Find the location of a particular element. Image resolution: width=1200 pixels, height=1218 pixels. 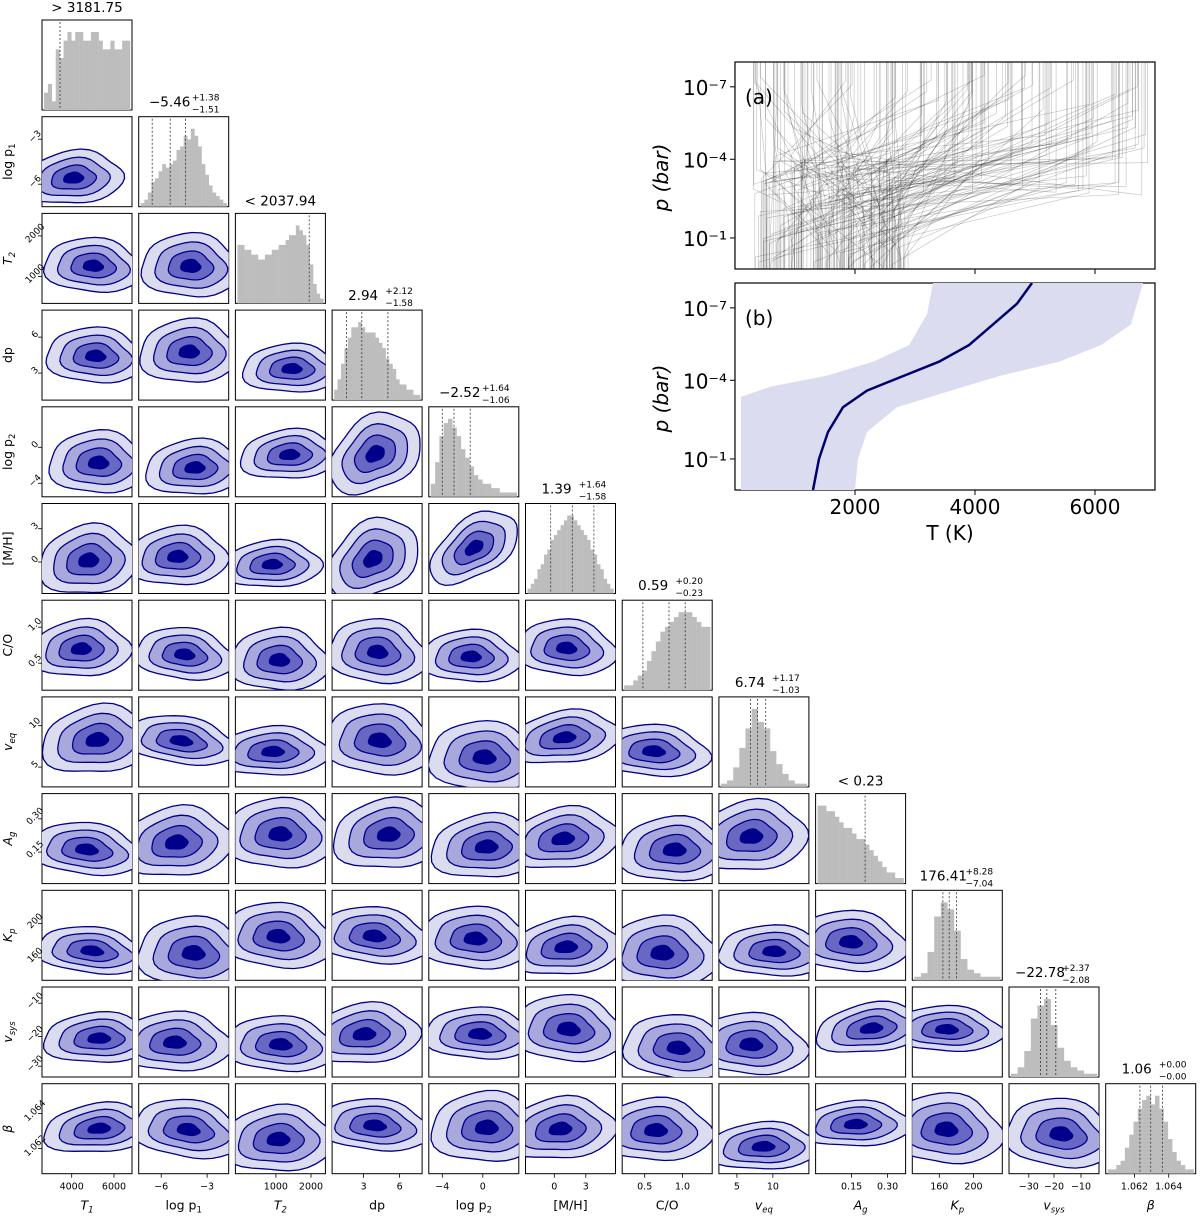

ytick-label: 10⁻⁴ is located at coordinates (705, 381).